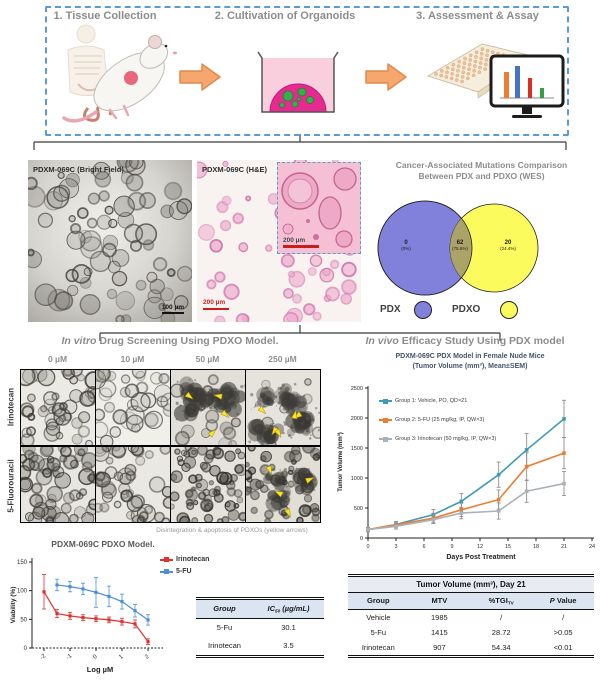  I want to click on organoid-panel-irinotecan-250um, so click(283, 407).